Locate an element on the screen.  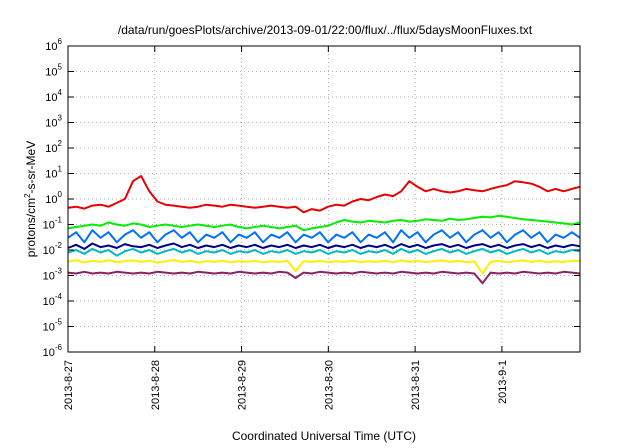
y-tick-label-exp: -3 is located at coordinates (59, 271).